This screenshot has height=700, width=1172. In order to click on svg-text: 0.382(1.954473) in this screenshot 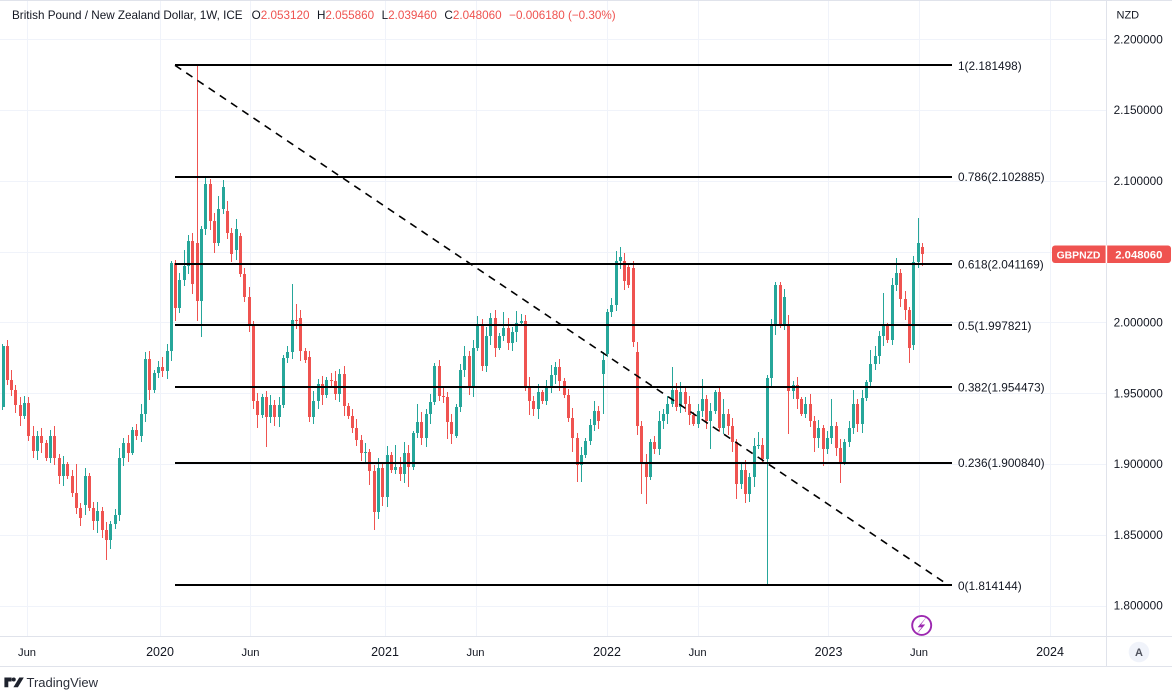, I will do `click(1001, 387)`.